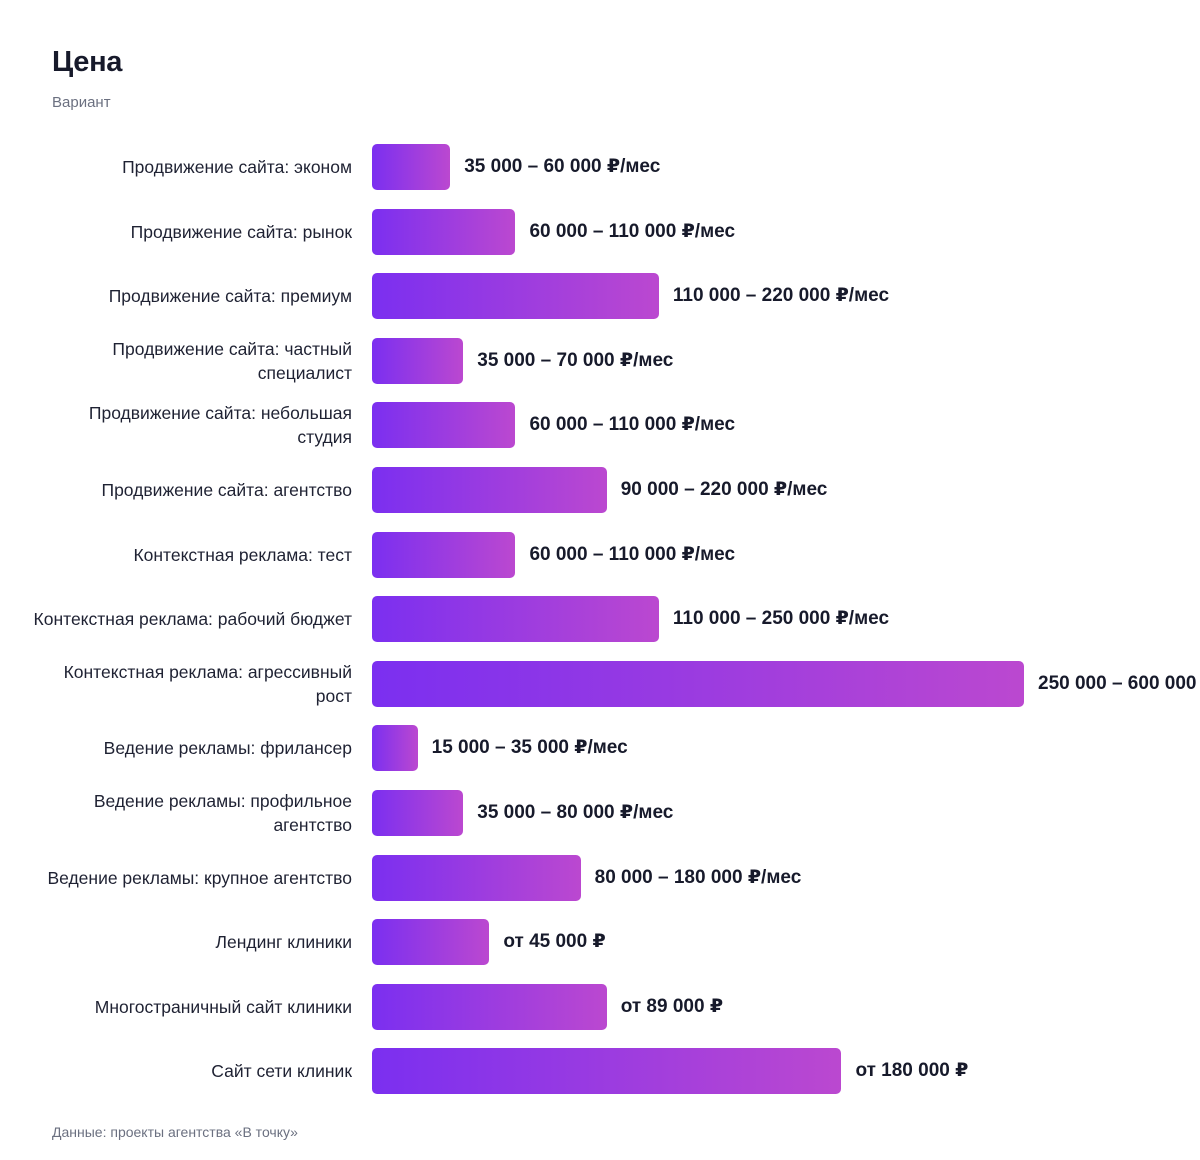 This screenshot has height=1160, width=1200. I want to click on category-label: Ведение рекламы: профильное агентство, so click(222, 813).